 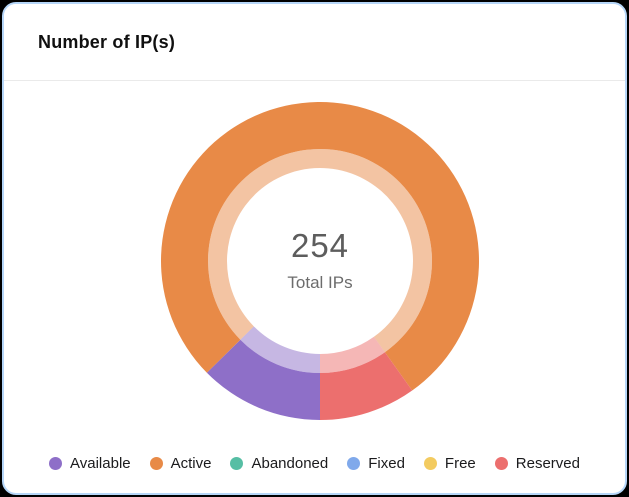 I want to click on legend-item-available: Available, so click(x=90, y=463).